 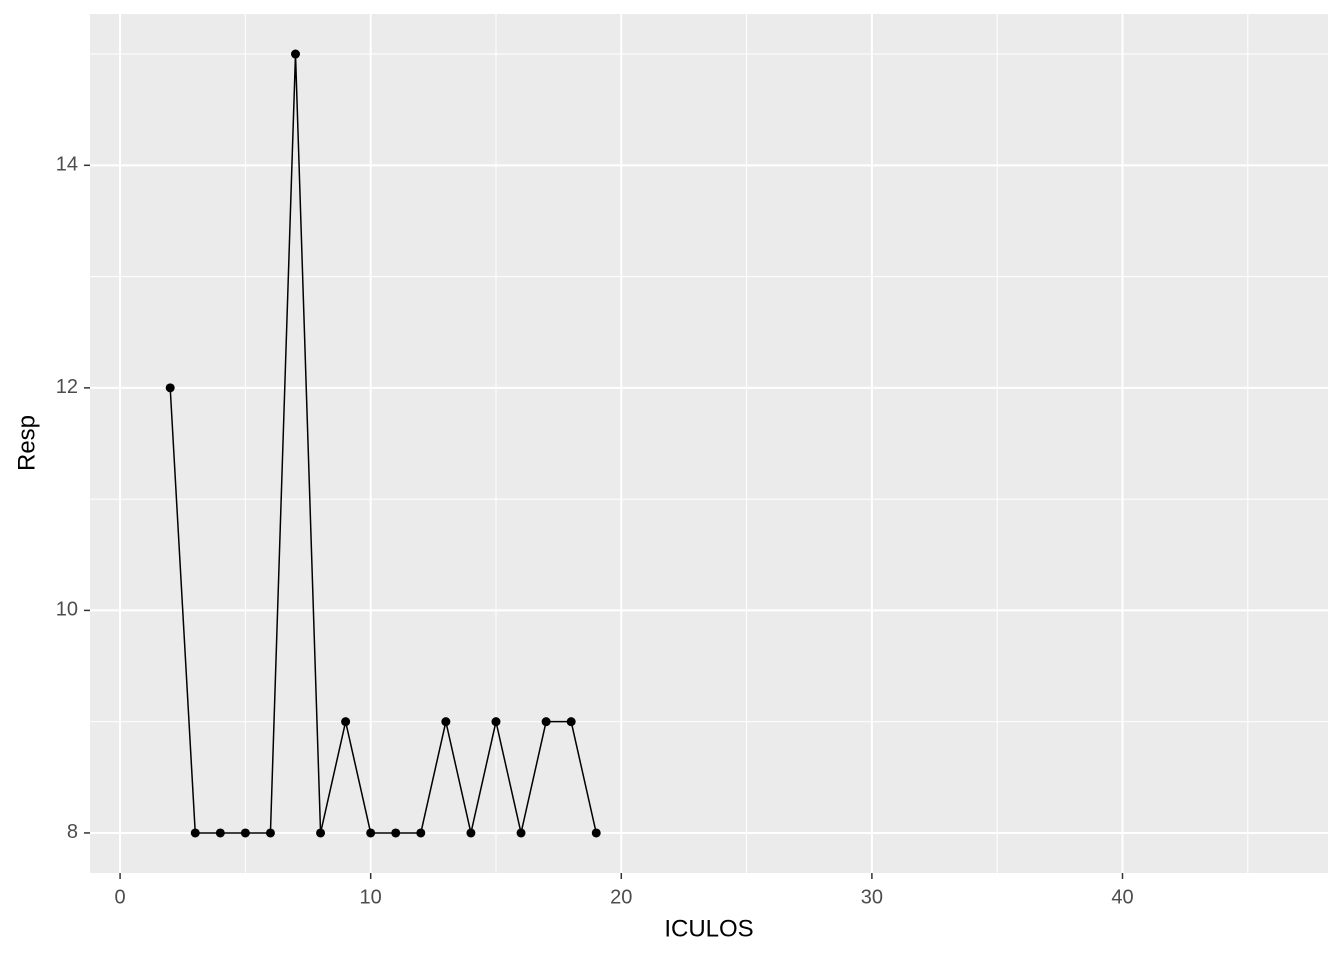 I want to click on x-tick-label: 40, so click(x=1122, y=897).